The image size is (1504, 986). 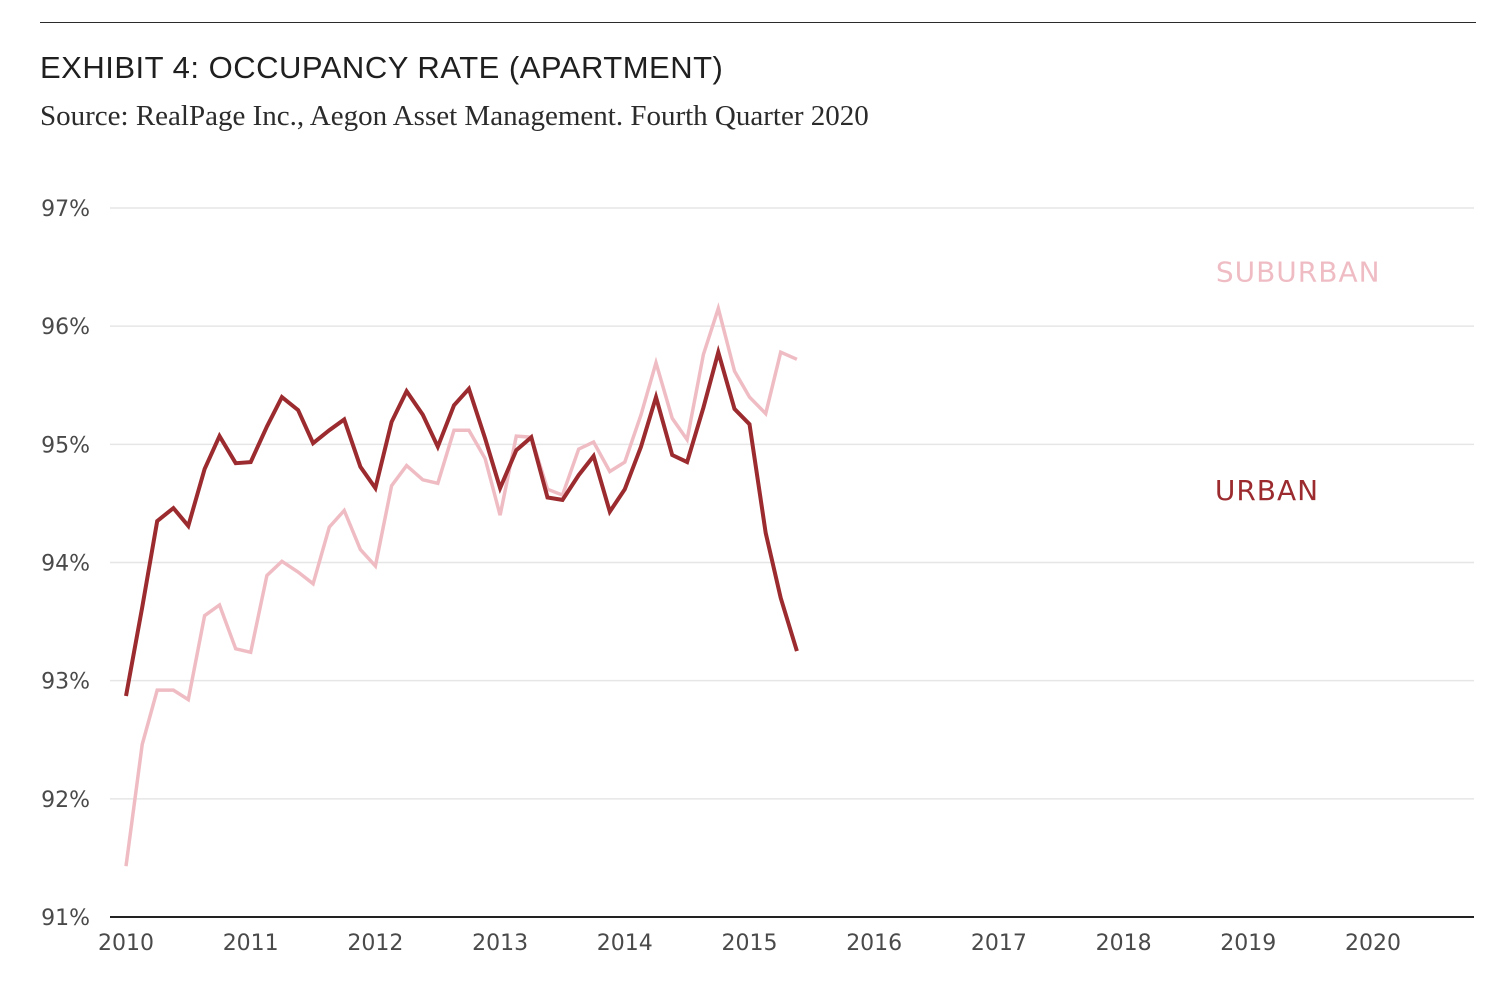 I want to click on chart-title: EXHIBIT 4: OCCUPANCY RATE (APARTMENT), so click(x=382, y=67).